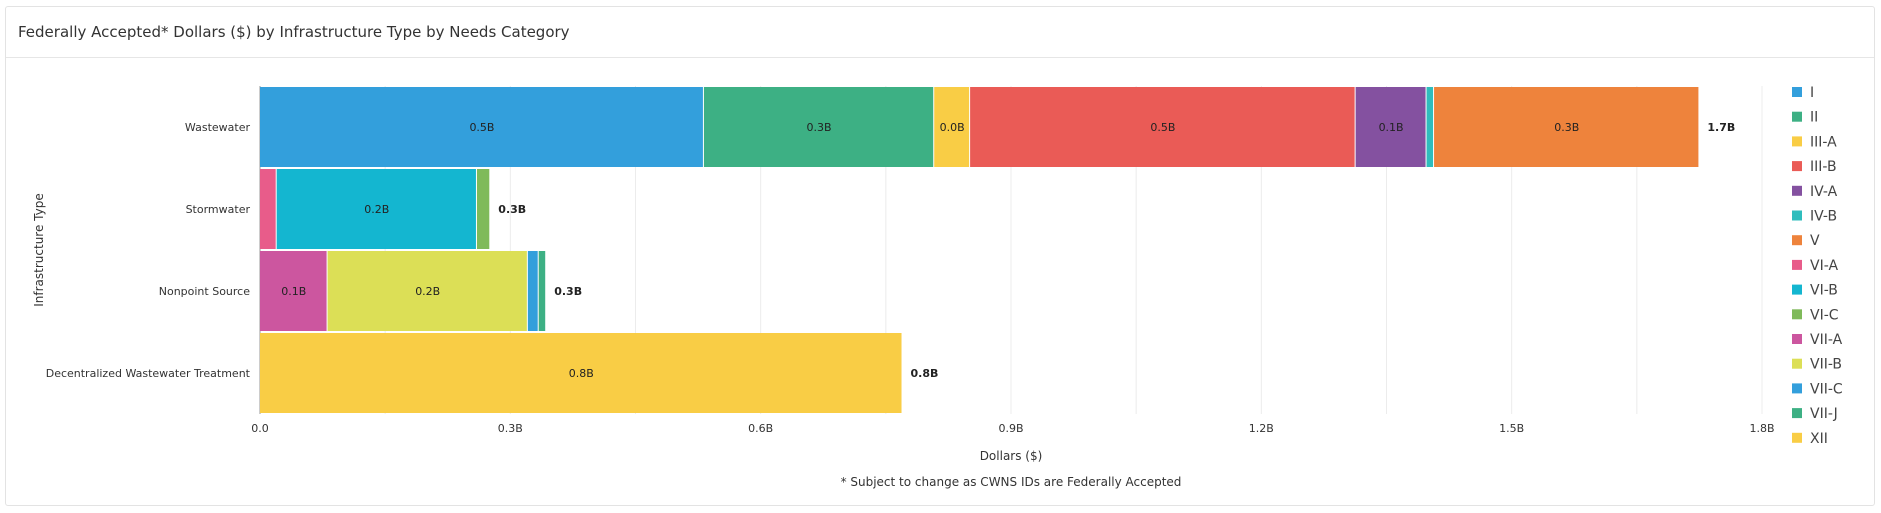 The image size is (1881, 513). I want to click on legend-swatch-II, so click(1797, 116).